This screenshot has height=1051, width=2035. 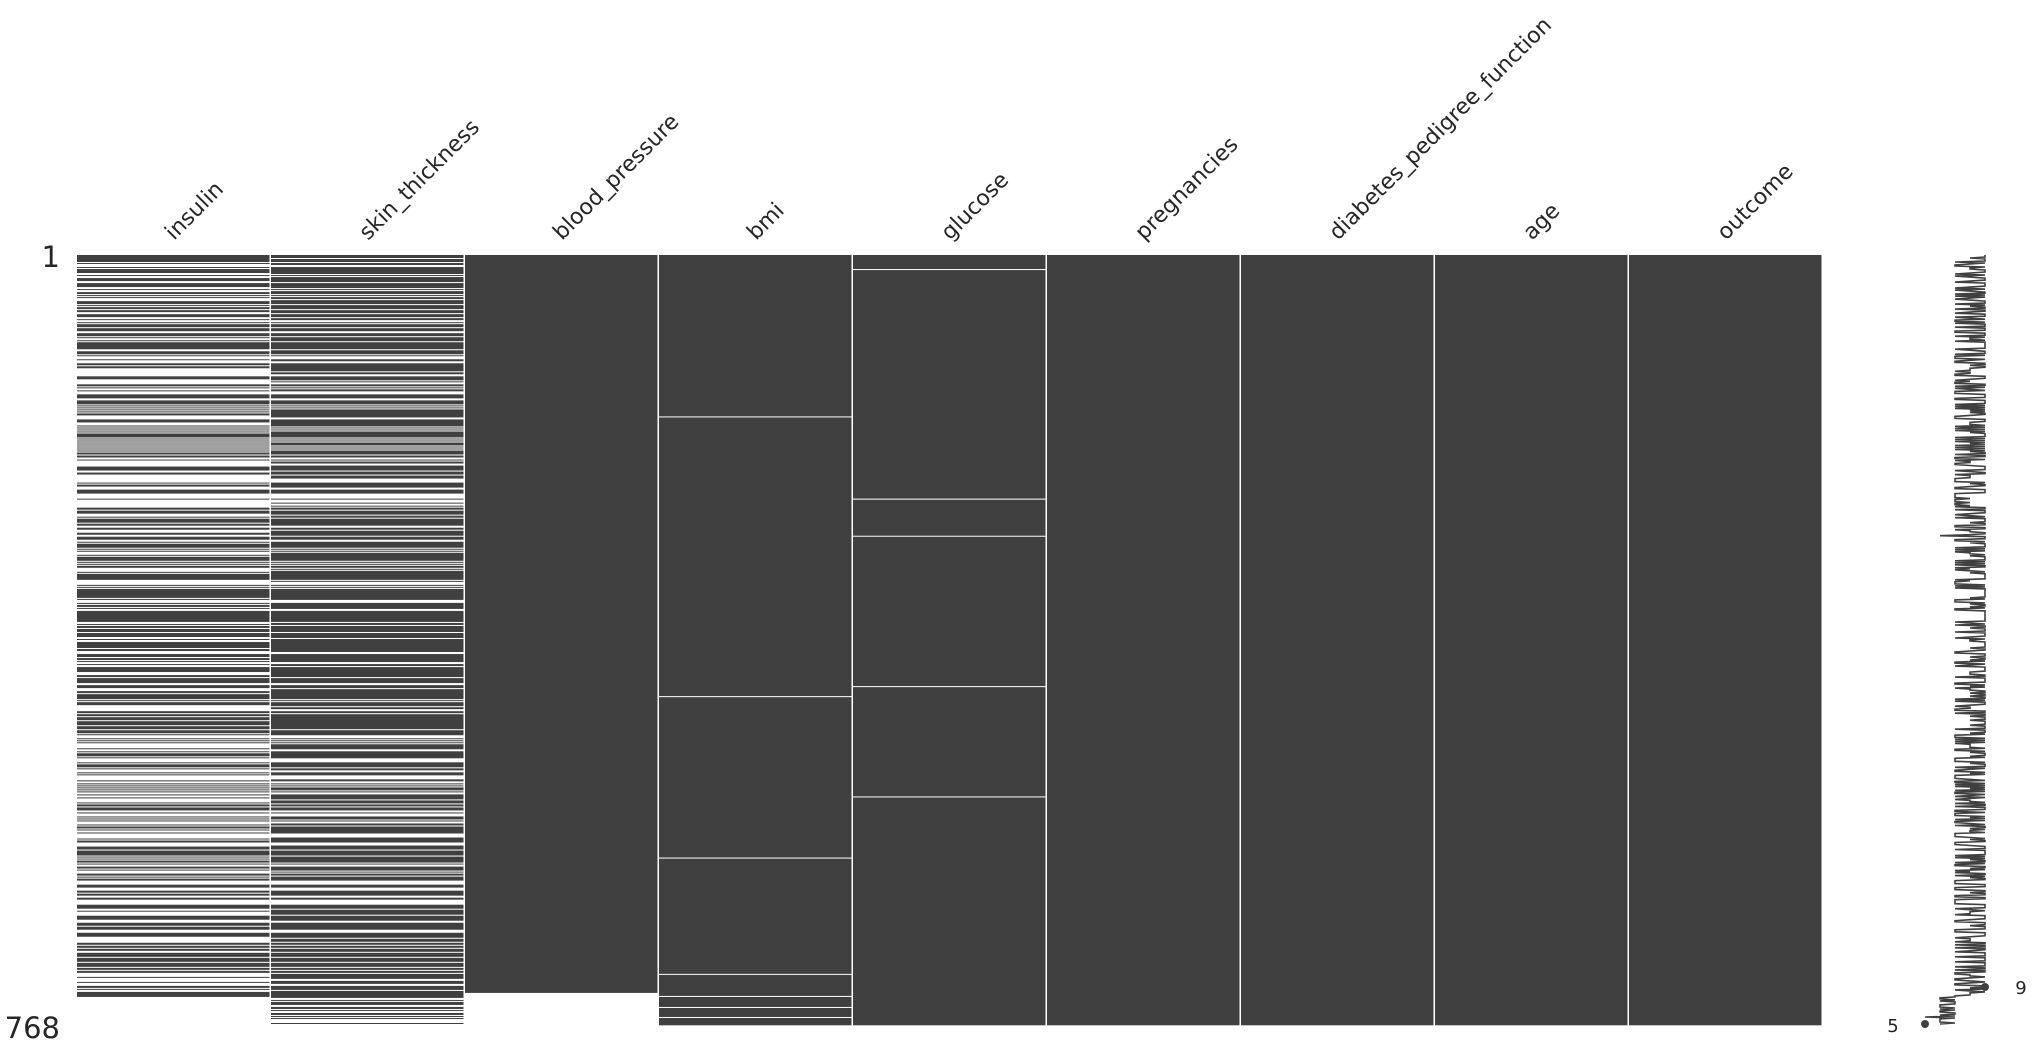 I want to click on column-label-age: age, so click(x=1542, y=222).